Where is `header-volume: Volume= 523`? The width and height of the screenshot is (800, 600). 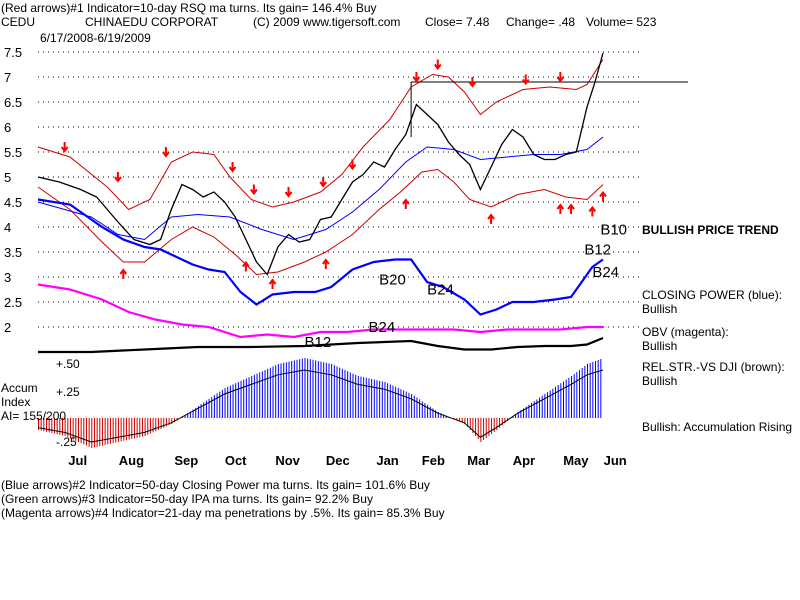
header-volume: Volume= 523 is located at coordinates (621, 22).